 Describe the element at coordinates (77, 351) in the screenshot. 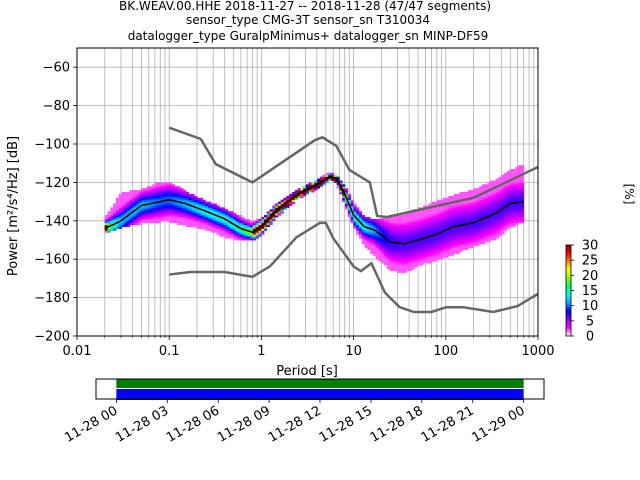

I see `x-tick-label: 0.01` at that location.